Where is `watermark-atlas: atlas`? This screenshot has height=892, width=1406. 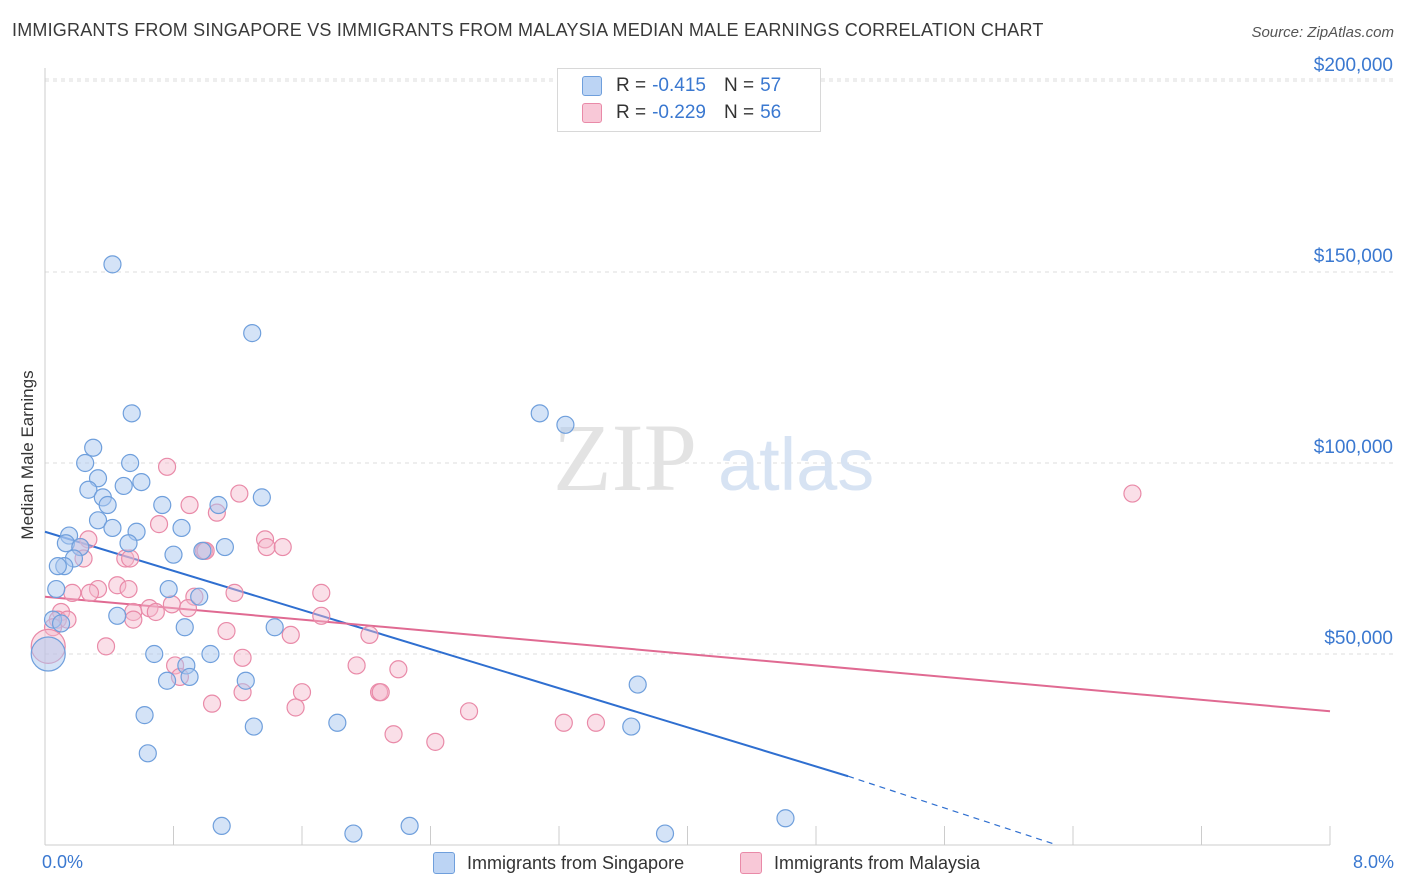 watermark-atlas: atlas is located at coordinates (796, 464).